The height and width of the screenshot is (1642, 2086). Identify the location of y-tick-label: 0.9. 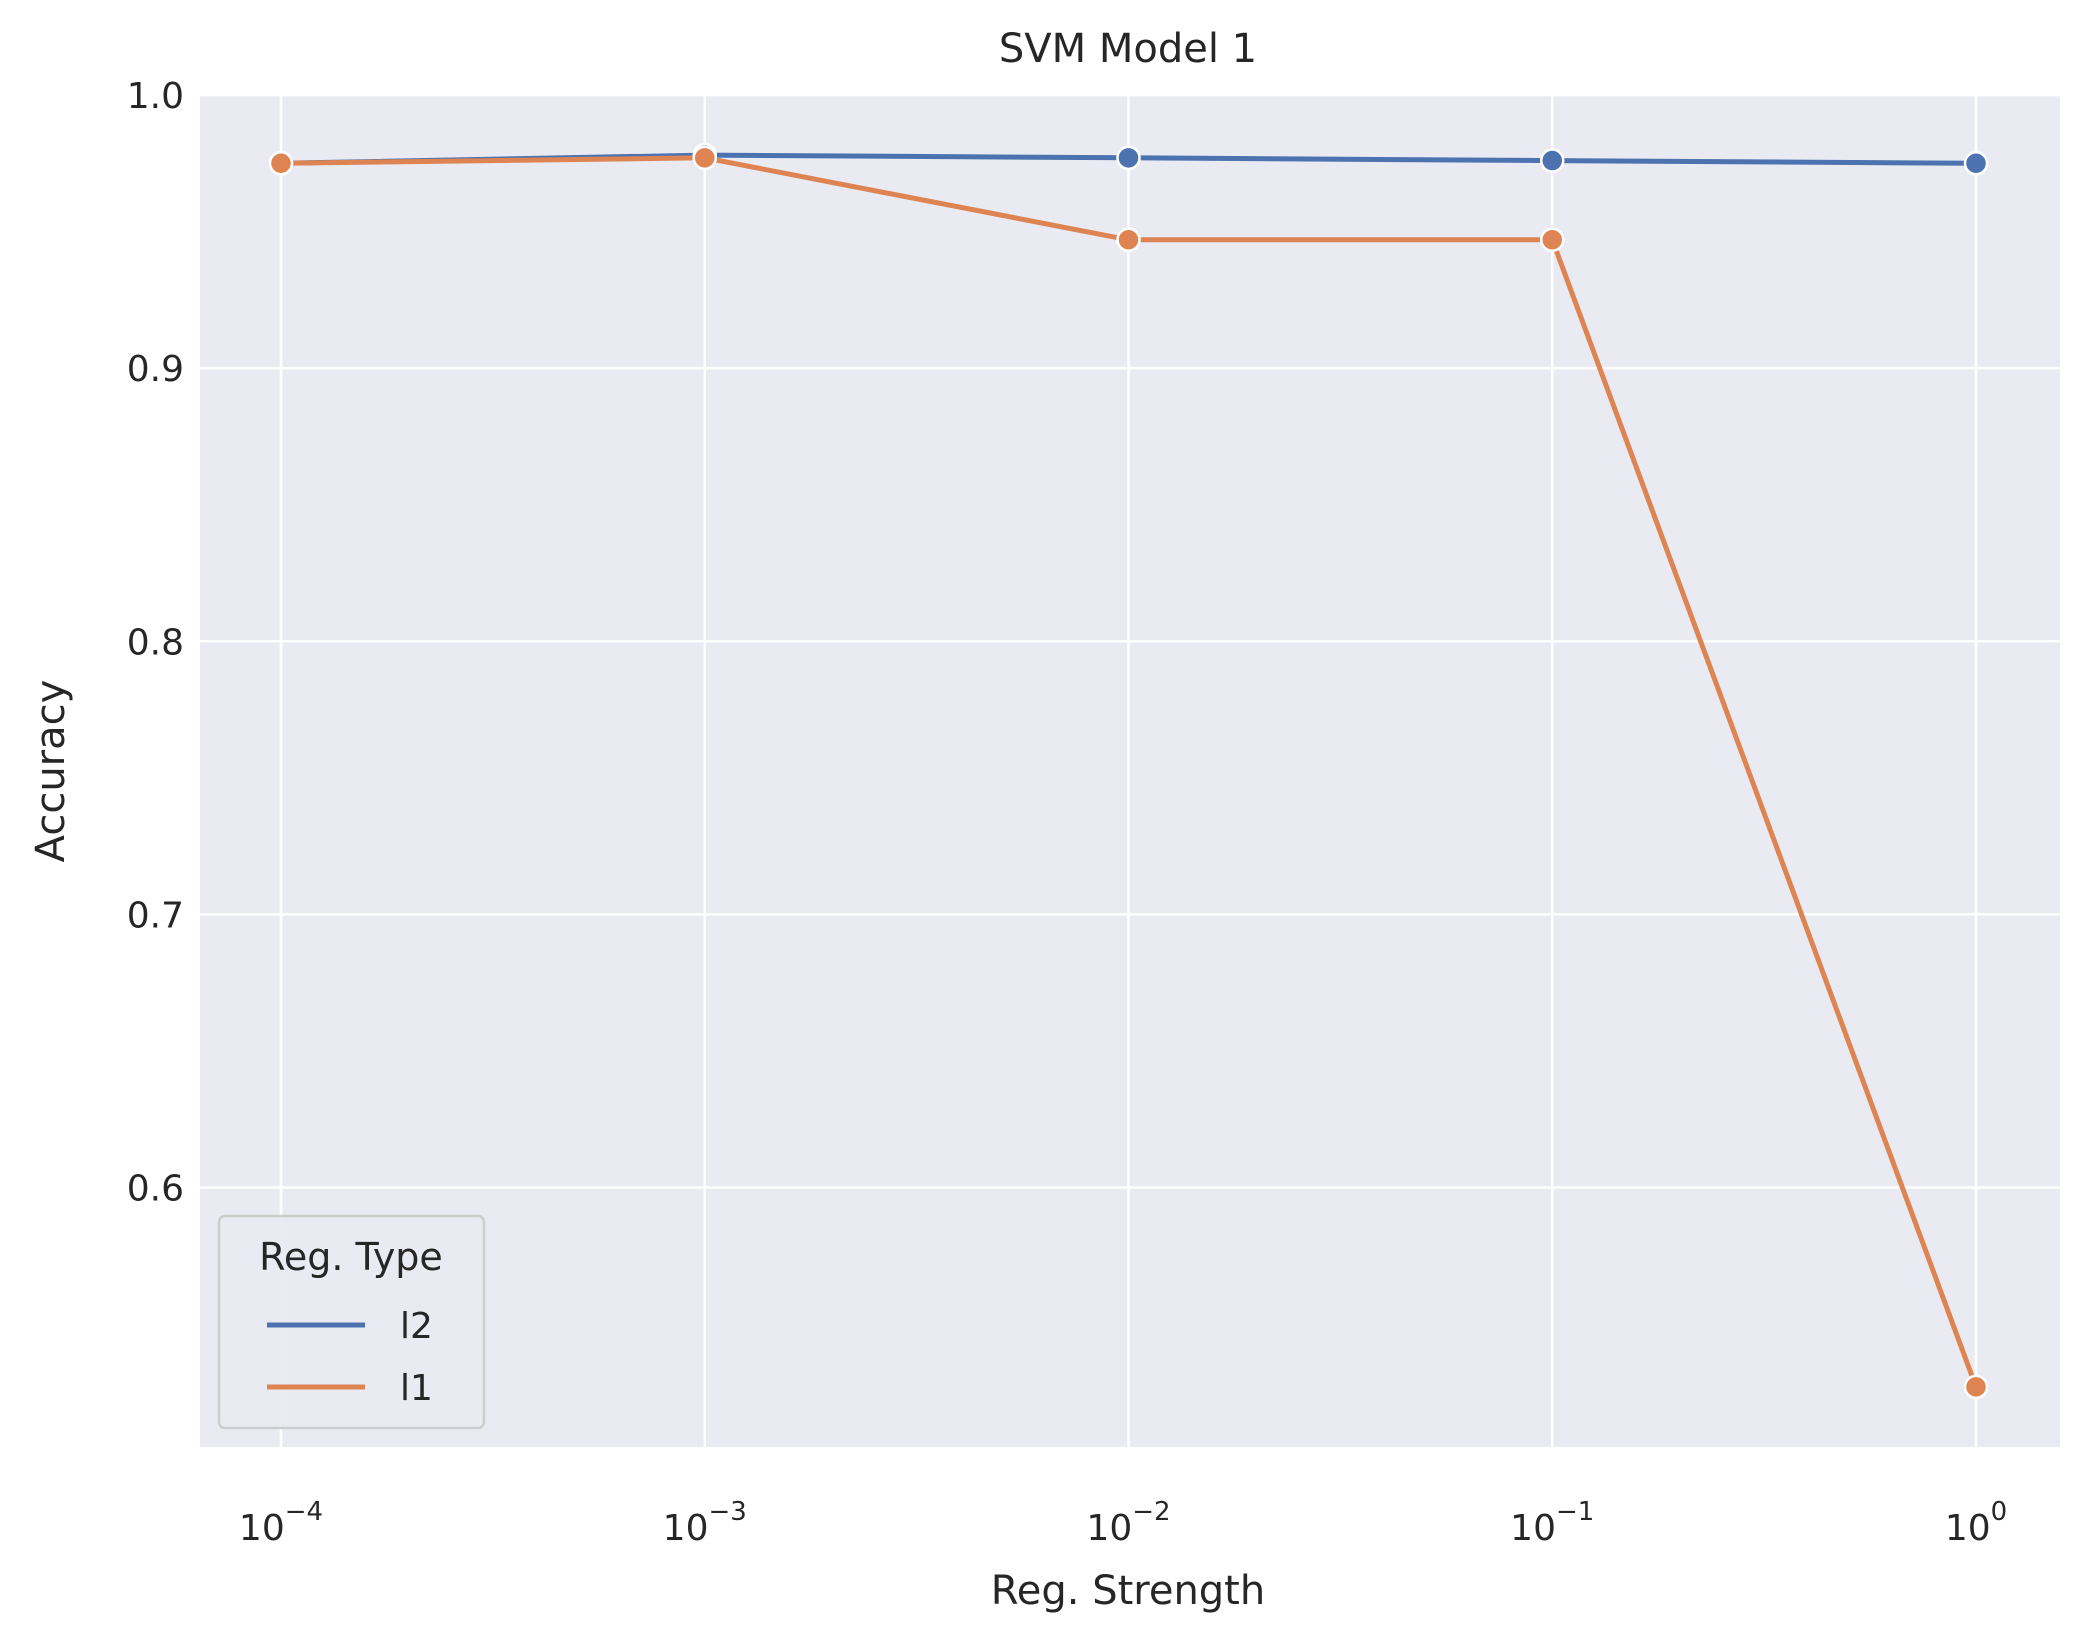
(155, 369).